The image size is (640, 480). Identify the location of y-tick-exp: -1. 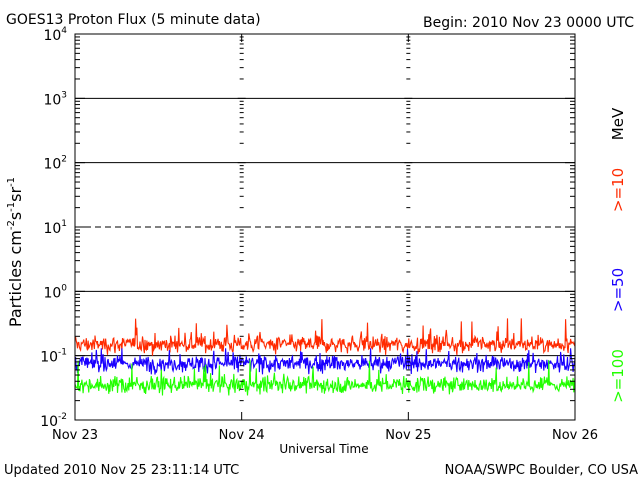
(62, 353).